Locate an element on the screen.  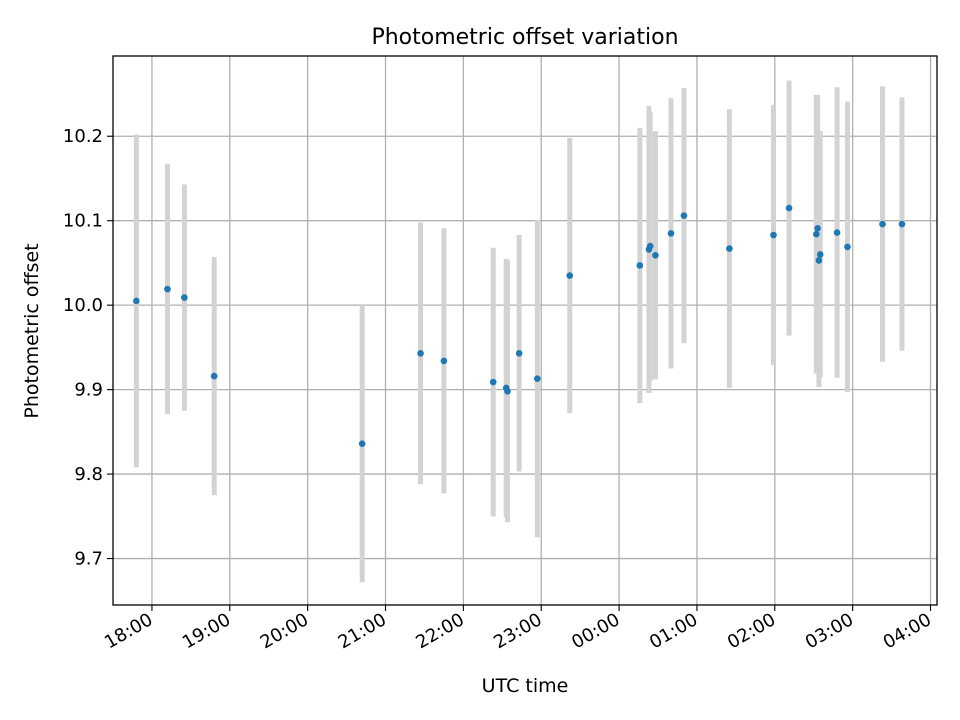
x-tick-label: 23:00 is located at coordinates (517, 631).